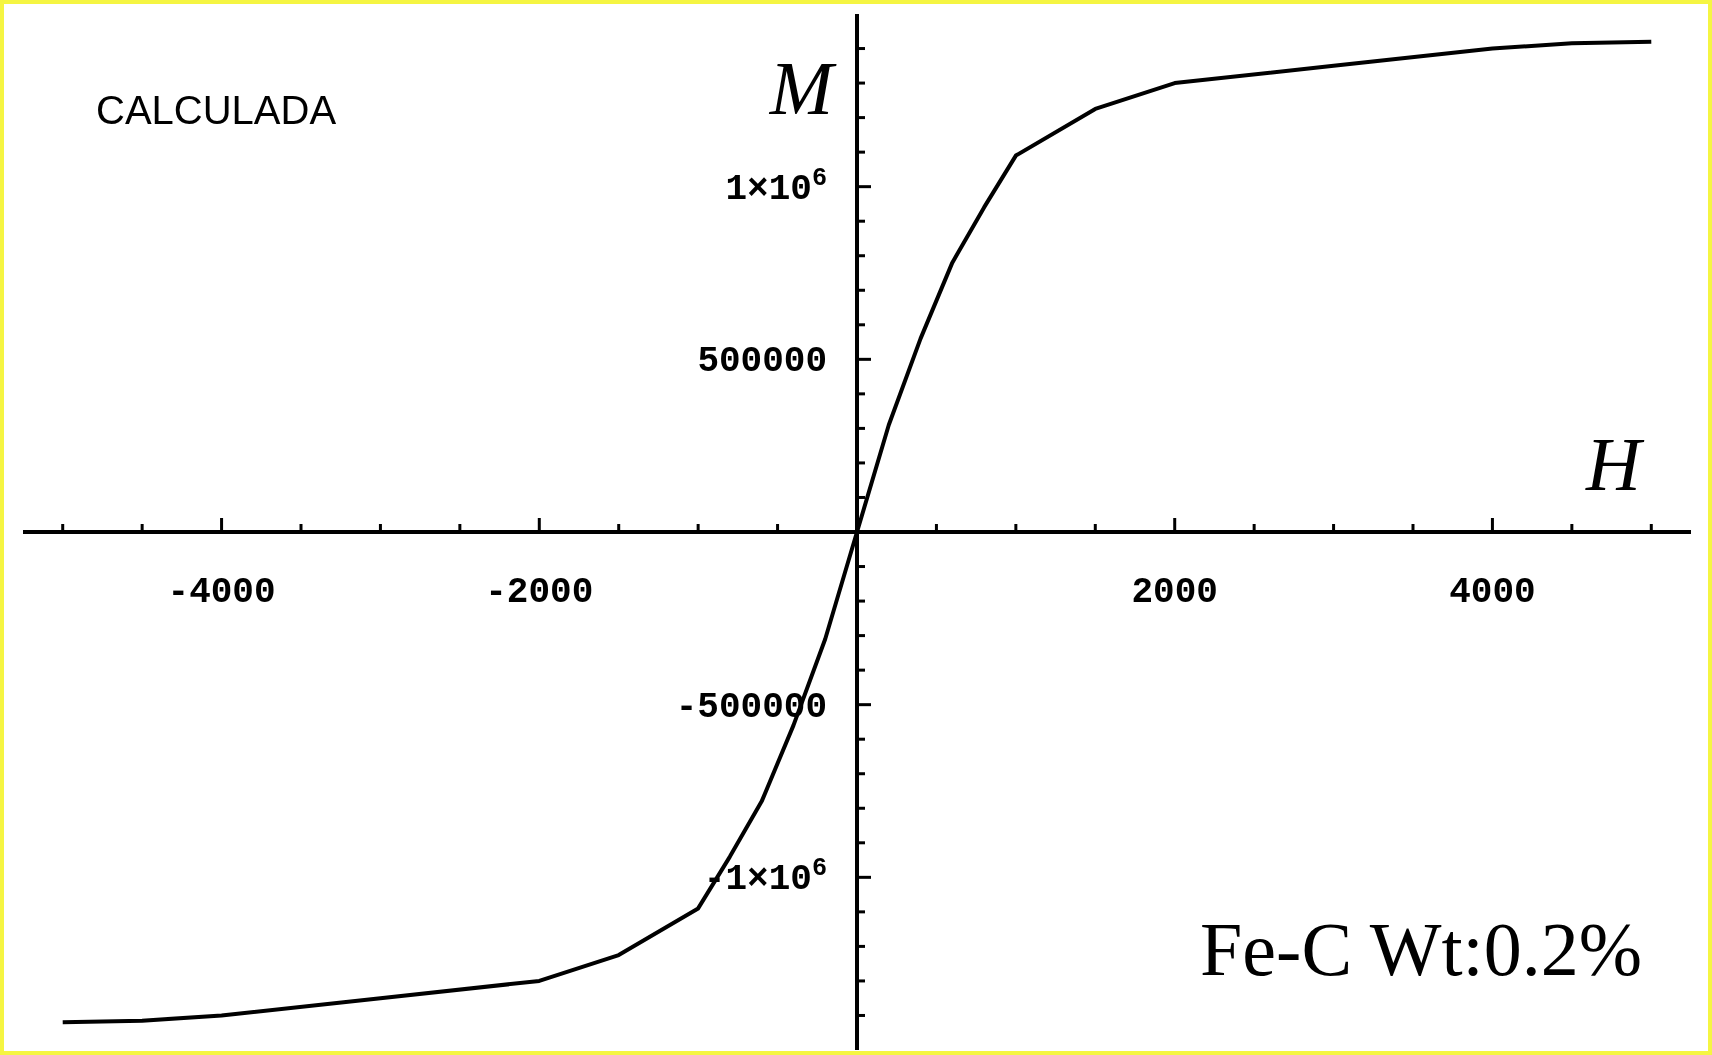 This screenshot has width=1712, height=1055. Describe the element at coordinates (1421, 949) in the screenshot. I see `annotation: Fe-C Wt:0.2%` at that location.